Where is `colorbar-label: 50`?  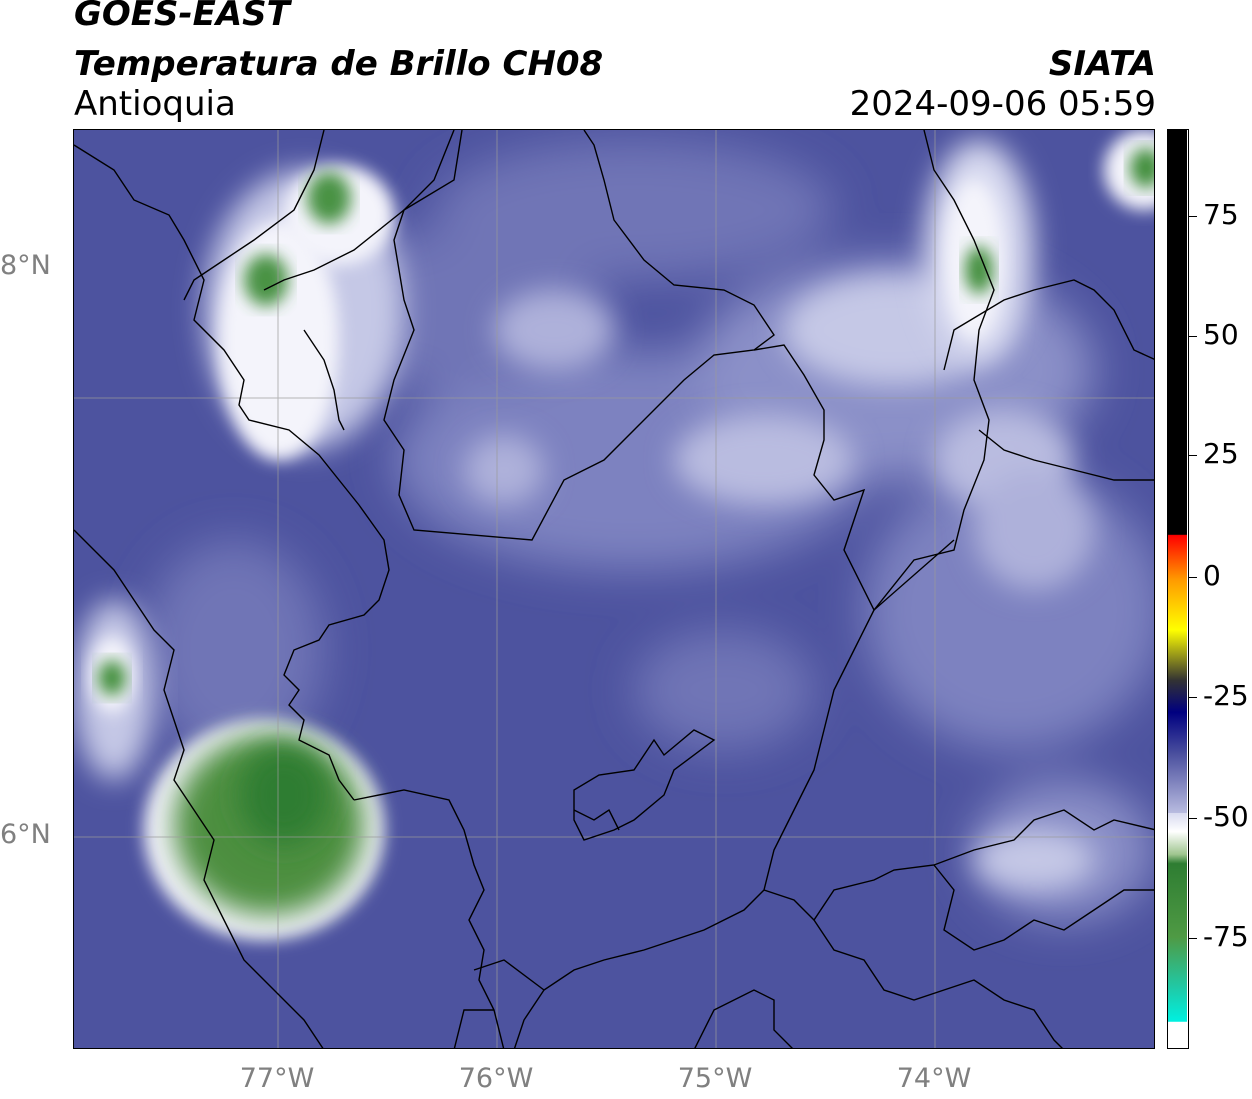
colorbar-label: 50 is located at coordinates (1221, 334).